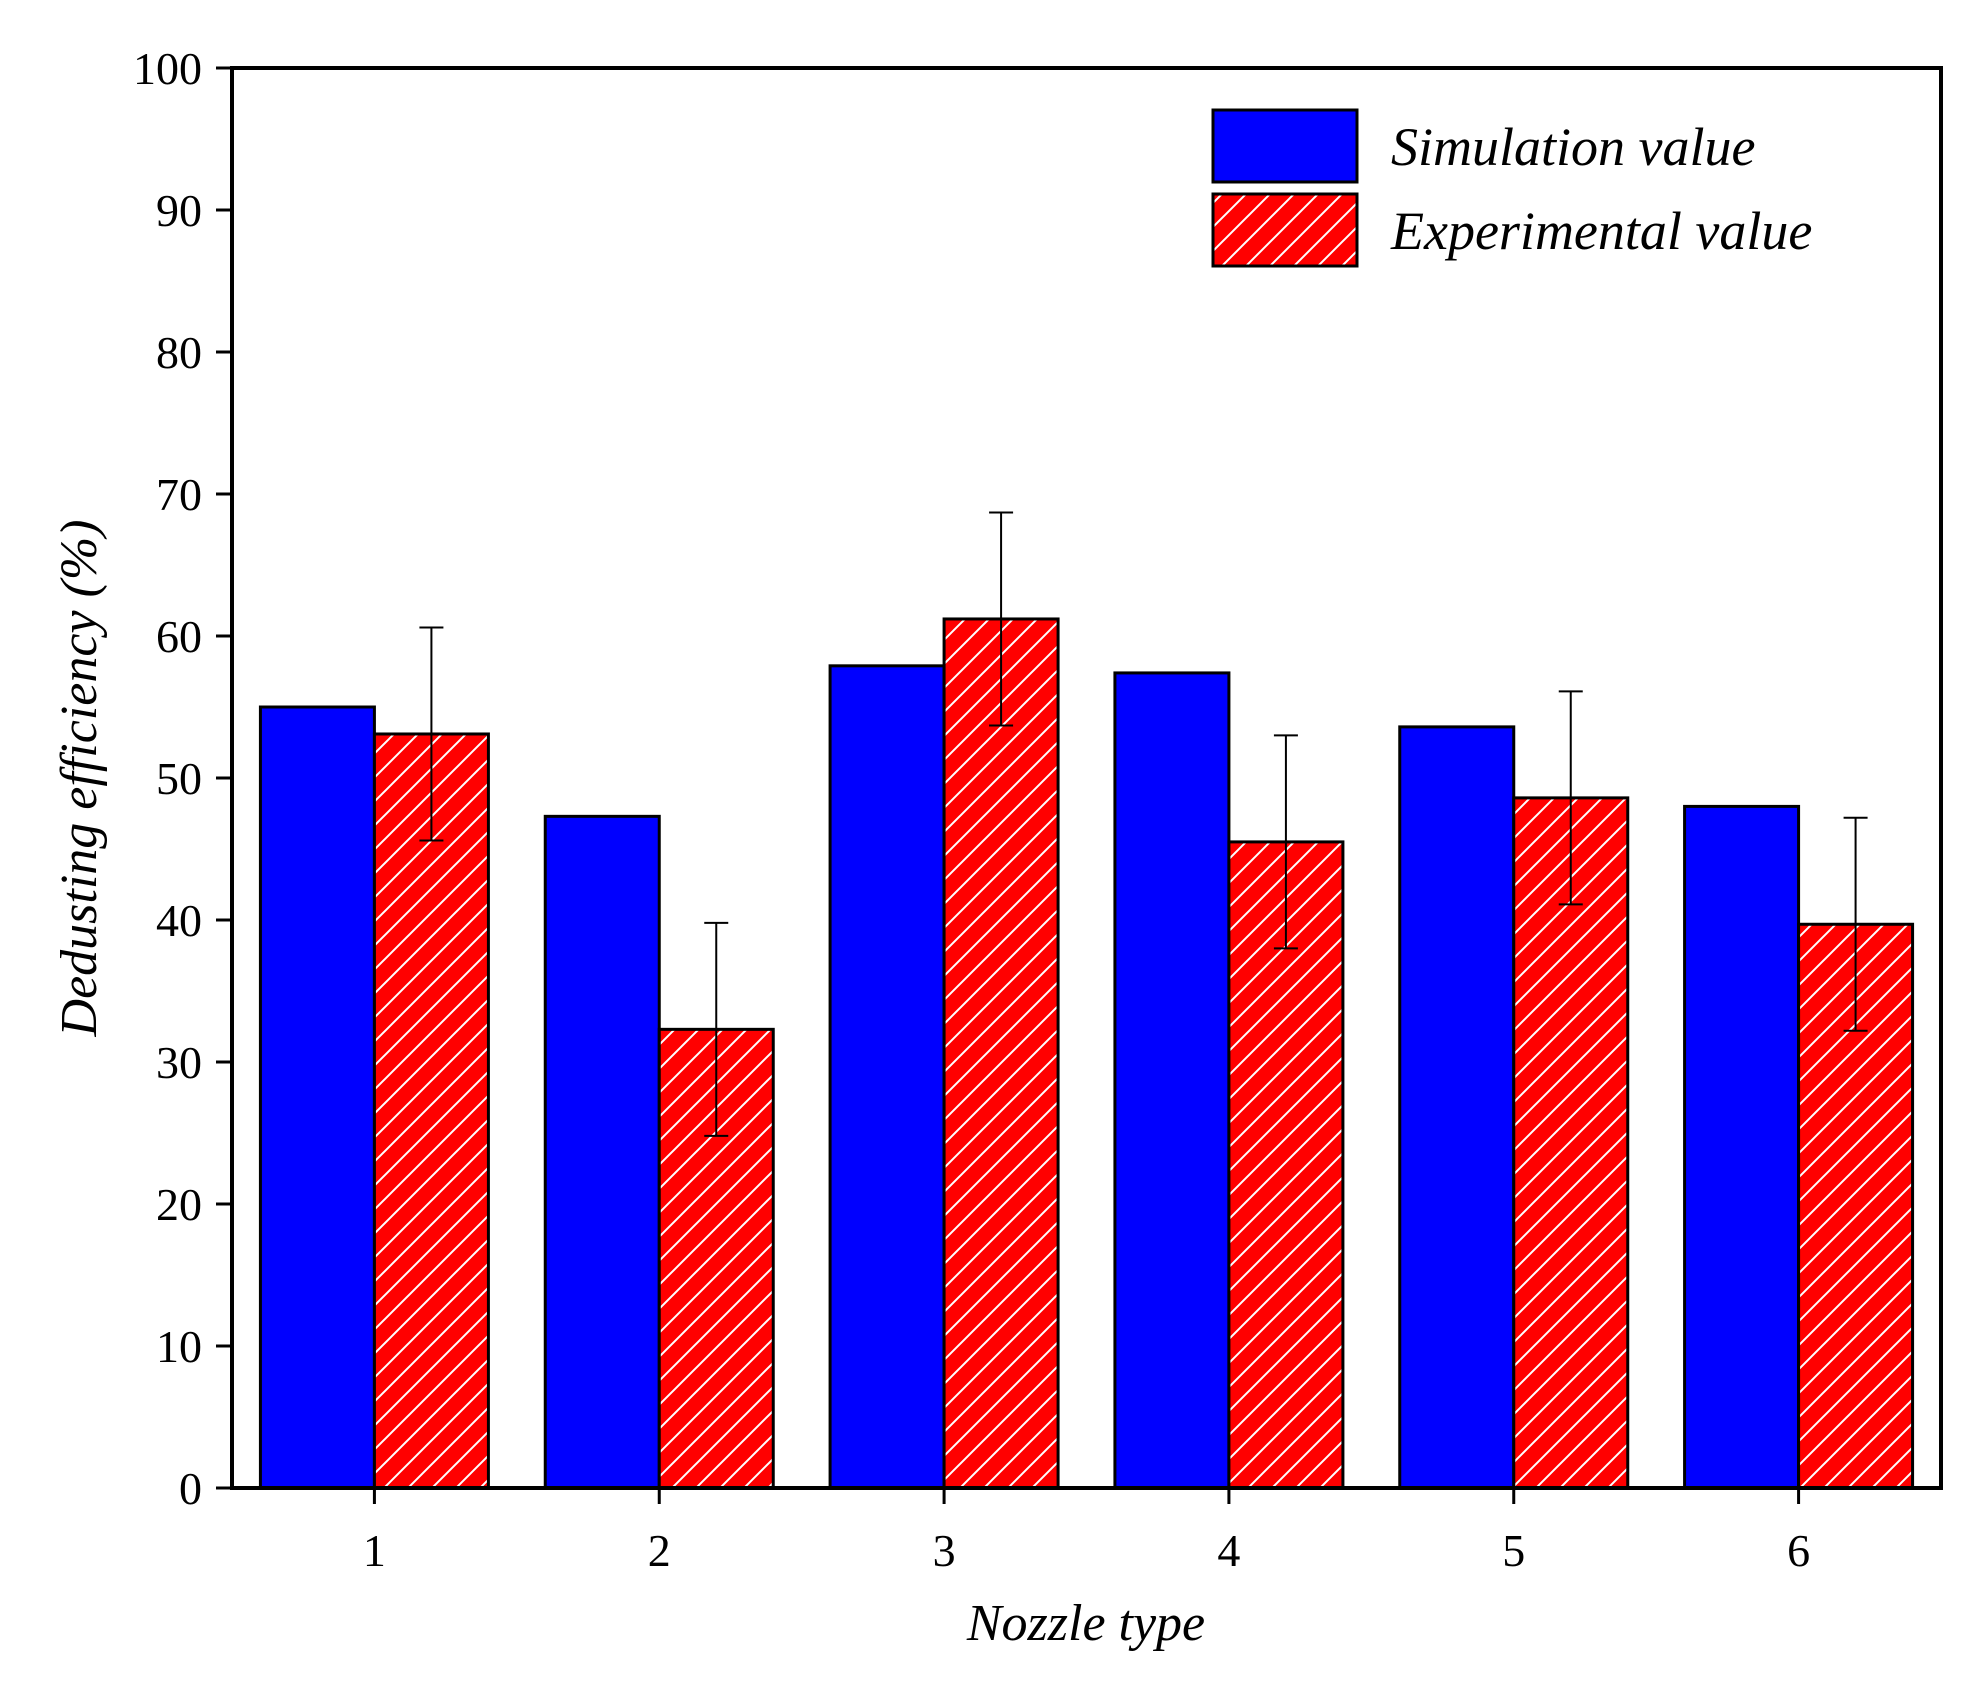 The image size is (1977, 1691). What do you see at coordinates (1511, 188) in the screenshot?
I see `legend: Simulation value Experimental value` at bounding box center [1511, 188].